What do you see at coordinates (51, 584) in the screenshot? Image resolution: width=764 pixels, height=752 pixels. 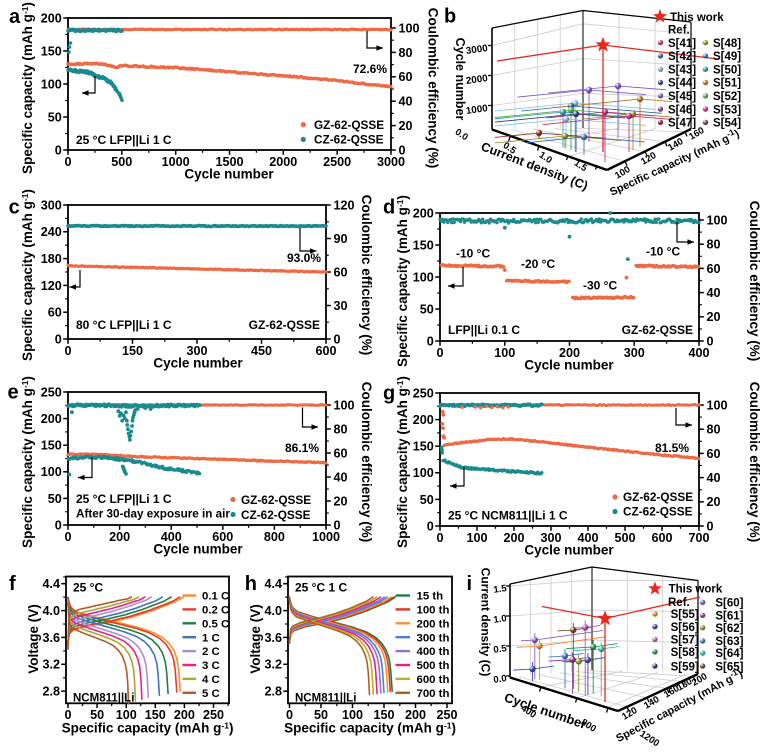 I see `svg-text: 4.4` at bounding box center [51, 584].